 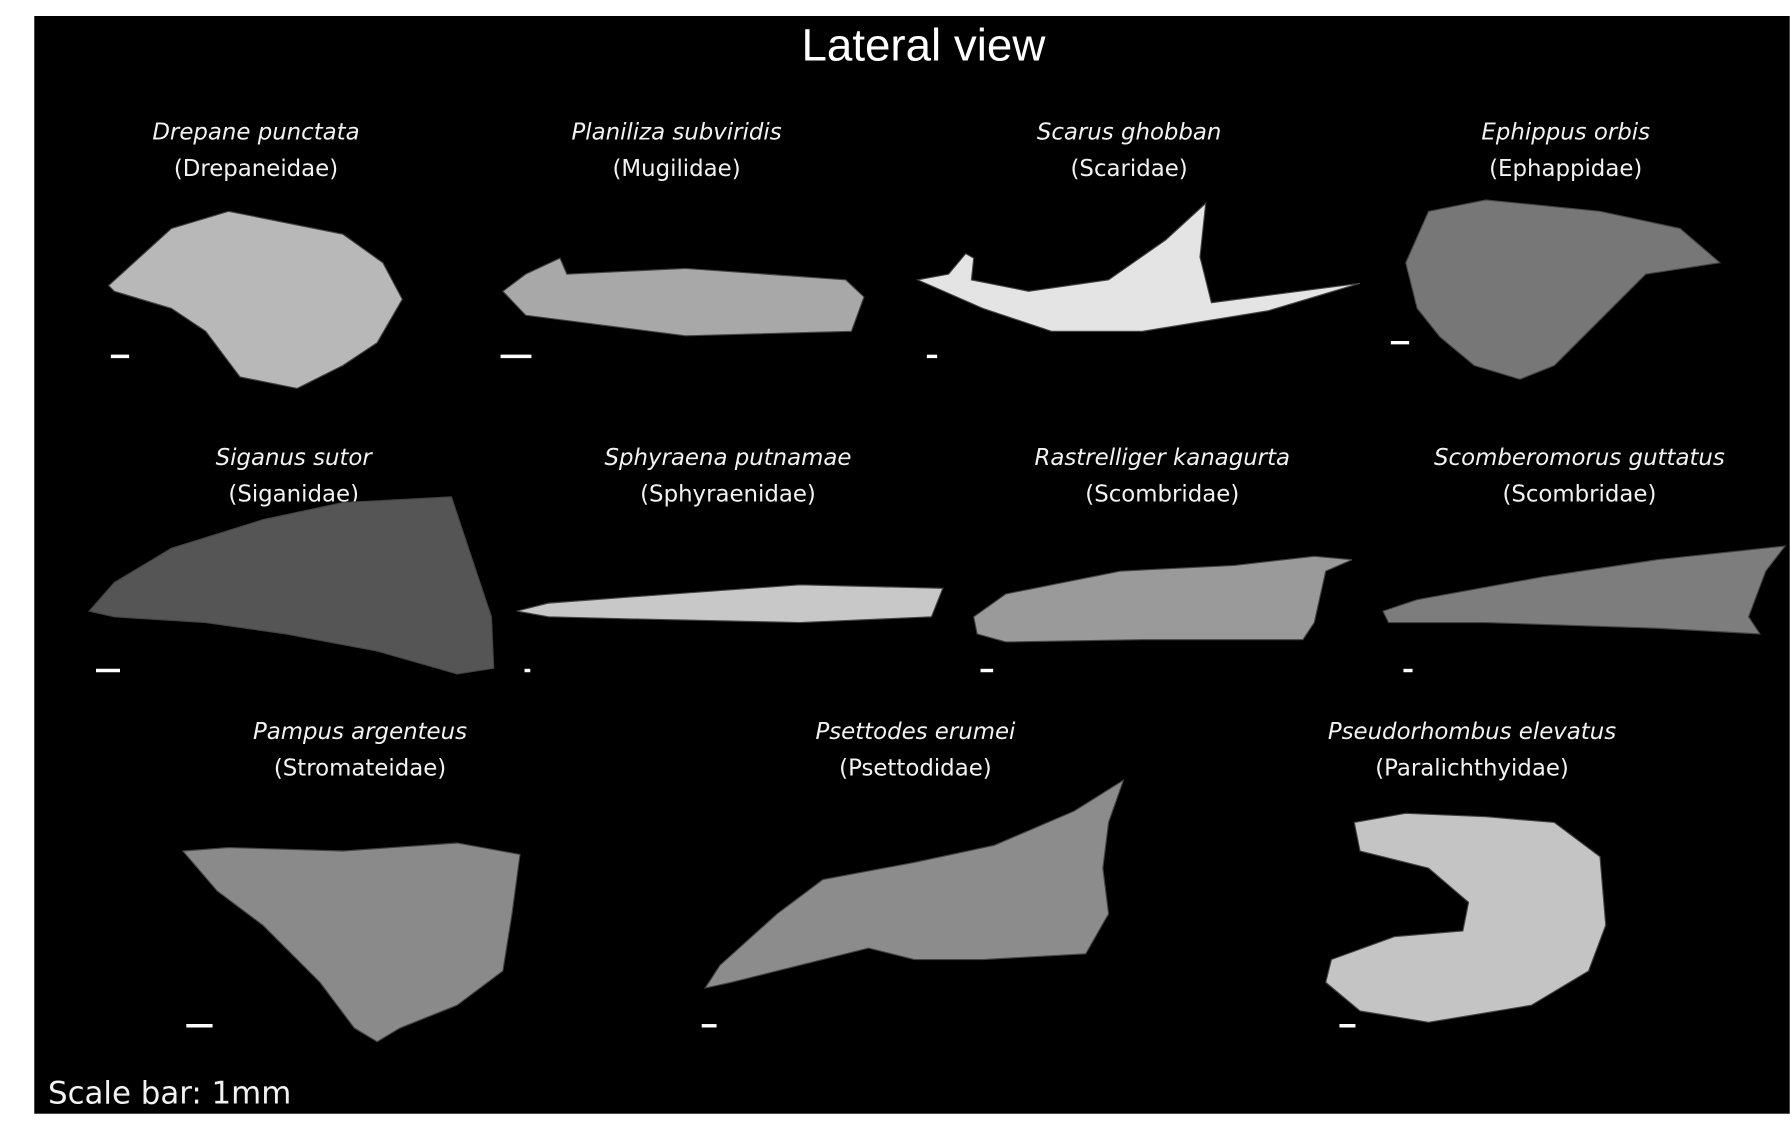 I want to click on family-name: (Psettodidae), so click(x=915, y=769).